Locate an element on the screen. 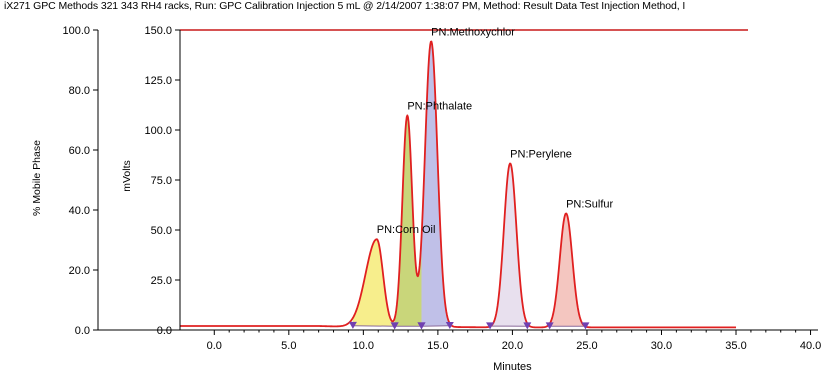 Image resolution: width=840 pixels, height=380 pixels. left-axis-title: % Mobile Phase is located at coordinates (37, 178).